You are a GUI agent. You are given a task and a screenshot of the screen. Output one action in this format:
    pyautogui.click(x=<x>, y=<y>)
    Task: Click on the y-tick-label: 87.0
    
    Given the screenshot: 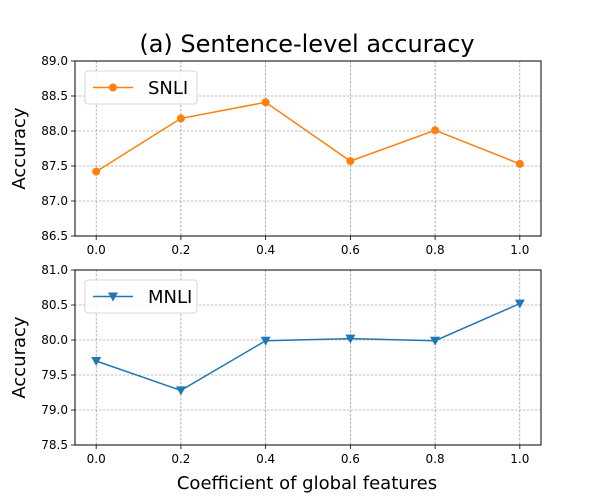 What is the action you would take?
    pyautogui.click(x=54, y=201)
    